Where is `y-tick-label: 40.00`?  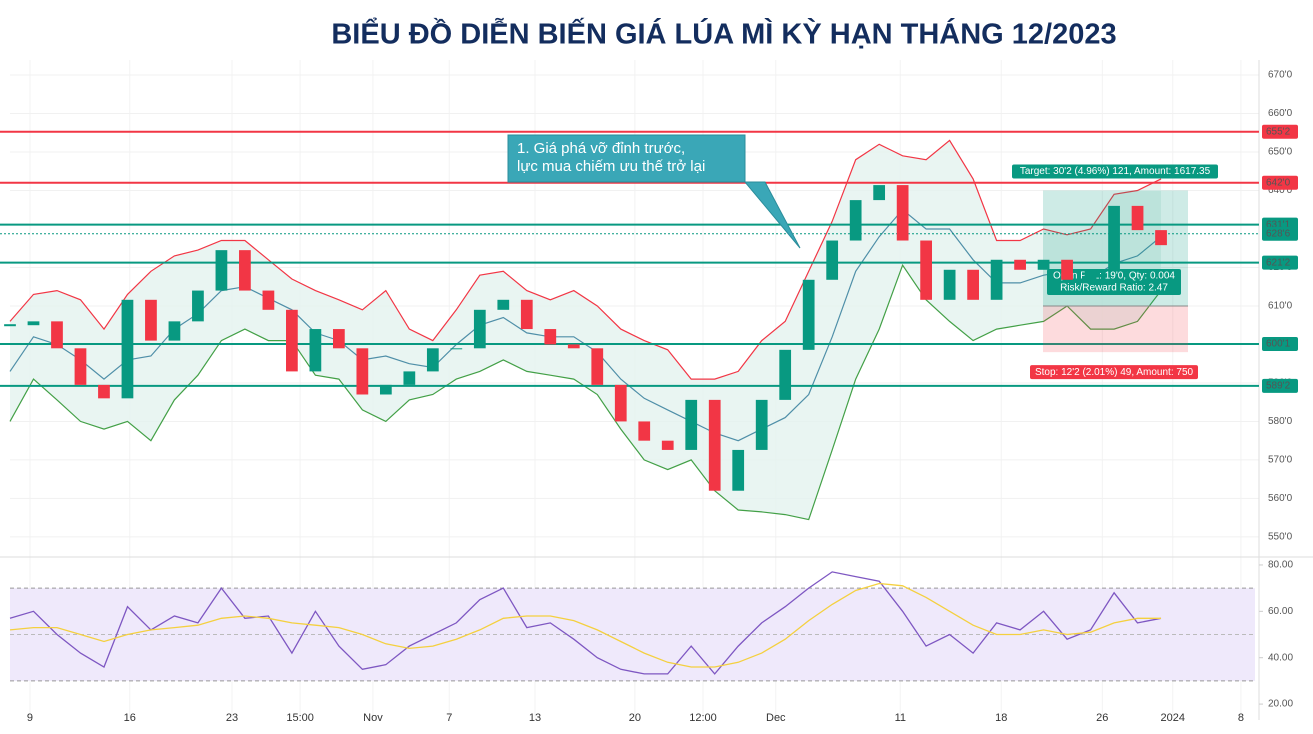
y-tick-label: 40.00 is located at coordinates (1280, 657).